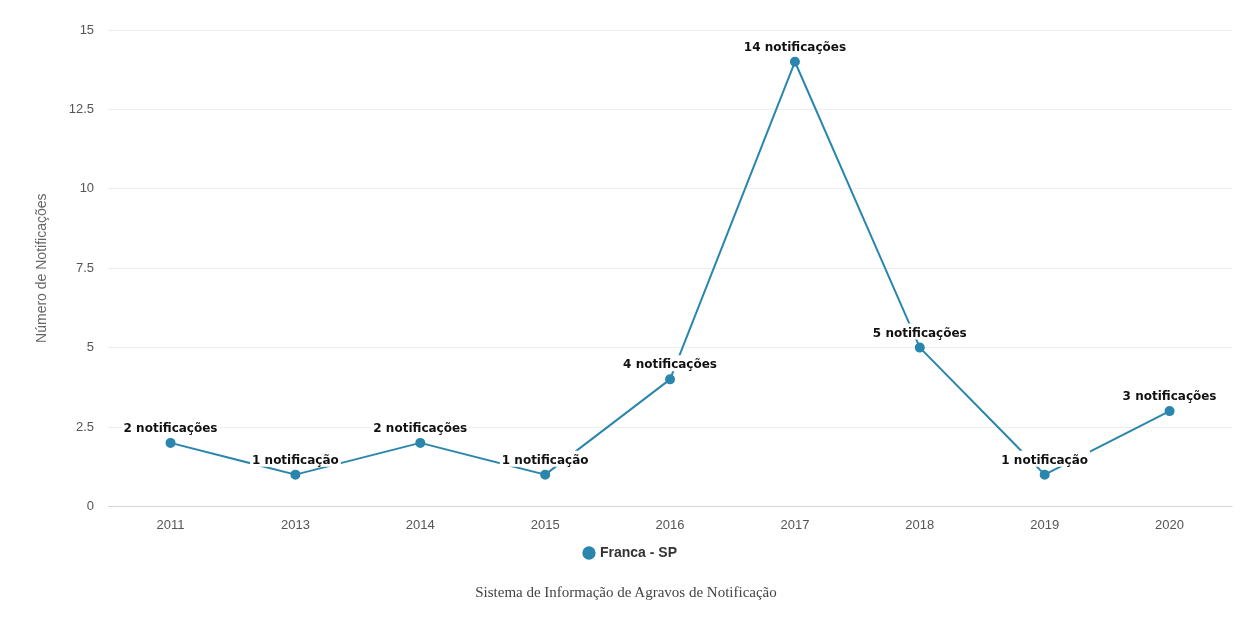 The width and height of the screenshot is (1252, 624). What do you see at coordinates (81, 108) in the screenshot?
I see `y-tick-label: 12.5` at bounding box center [81, 108].